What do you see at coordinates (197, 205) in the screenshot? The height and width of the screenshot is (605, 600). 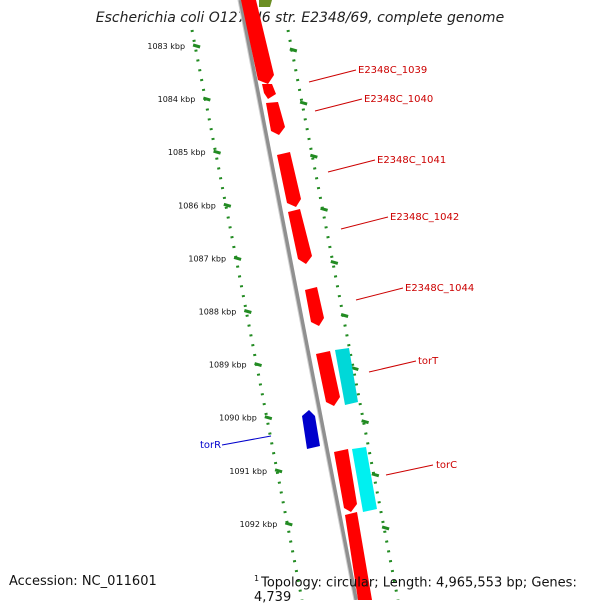 I see `kbp-tick-label: 1086 kbp` at bounding box center [197, 205].